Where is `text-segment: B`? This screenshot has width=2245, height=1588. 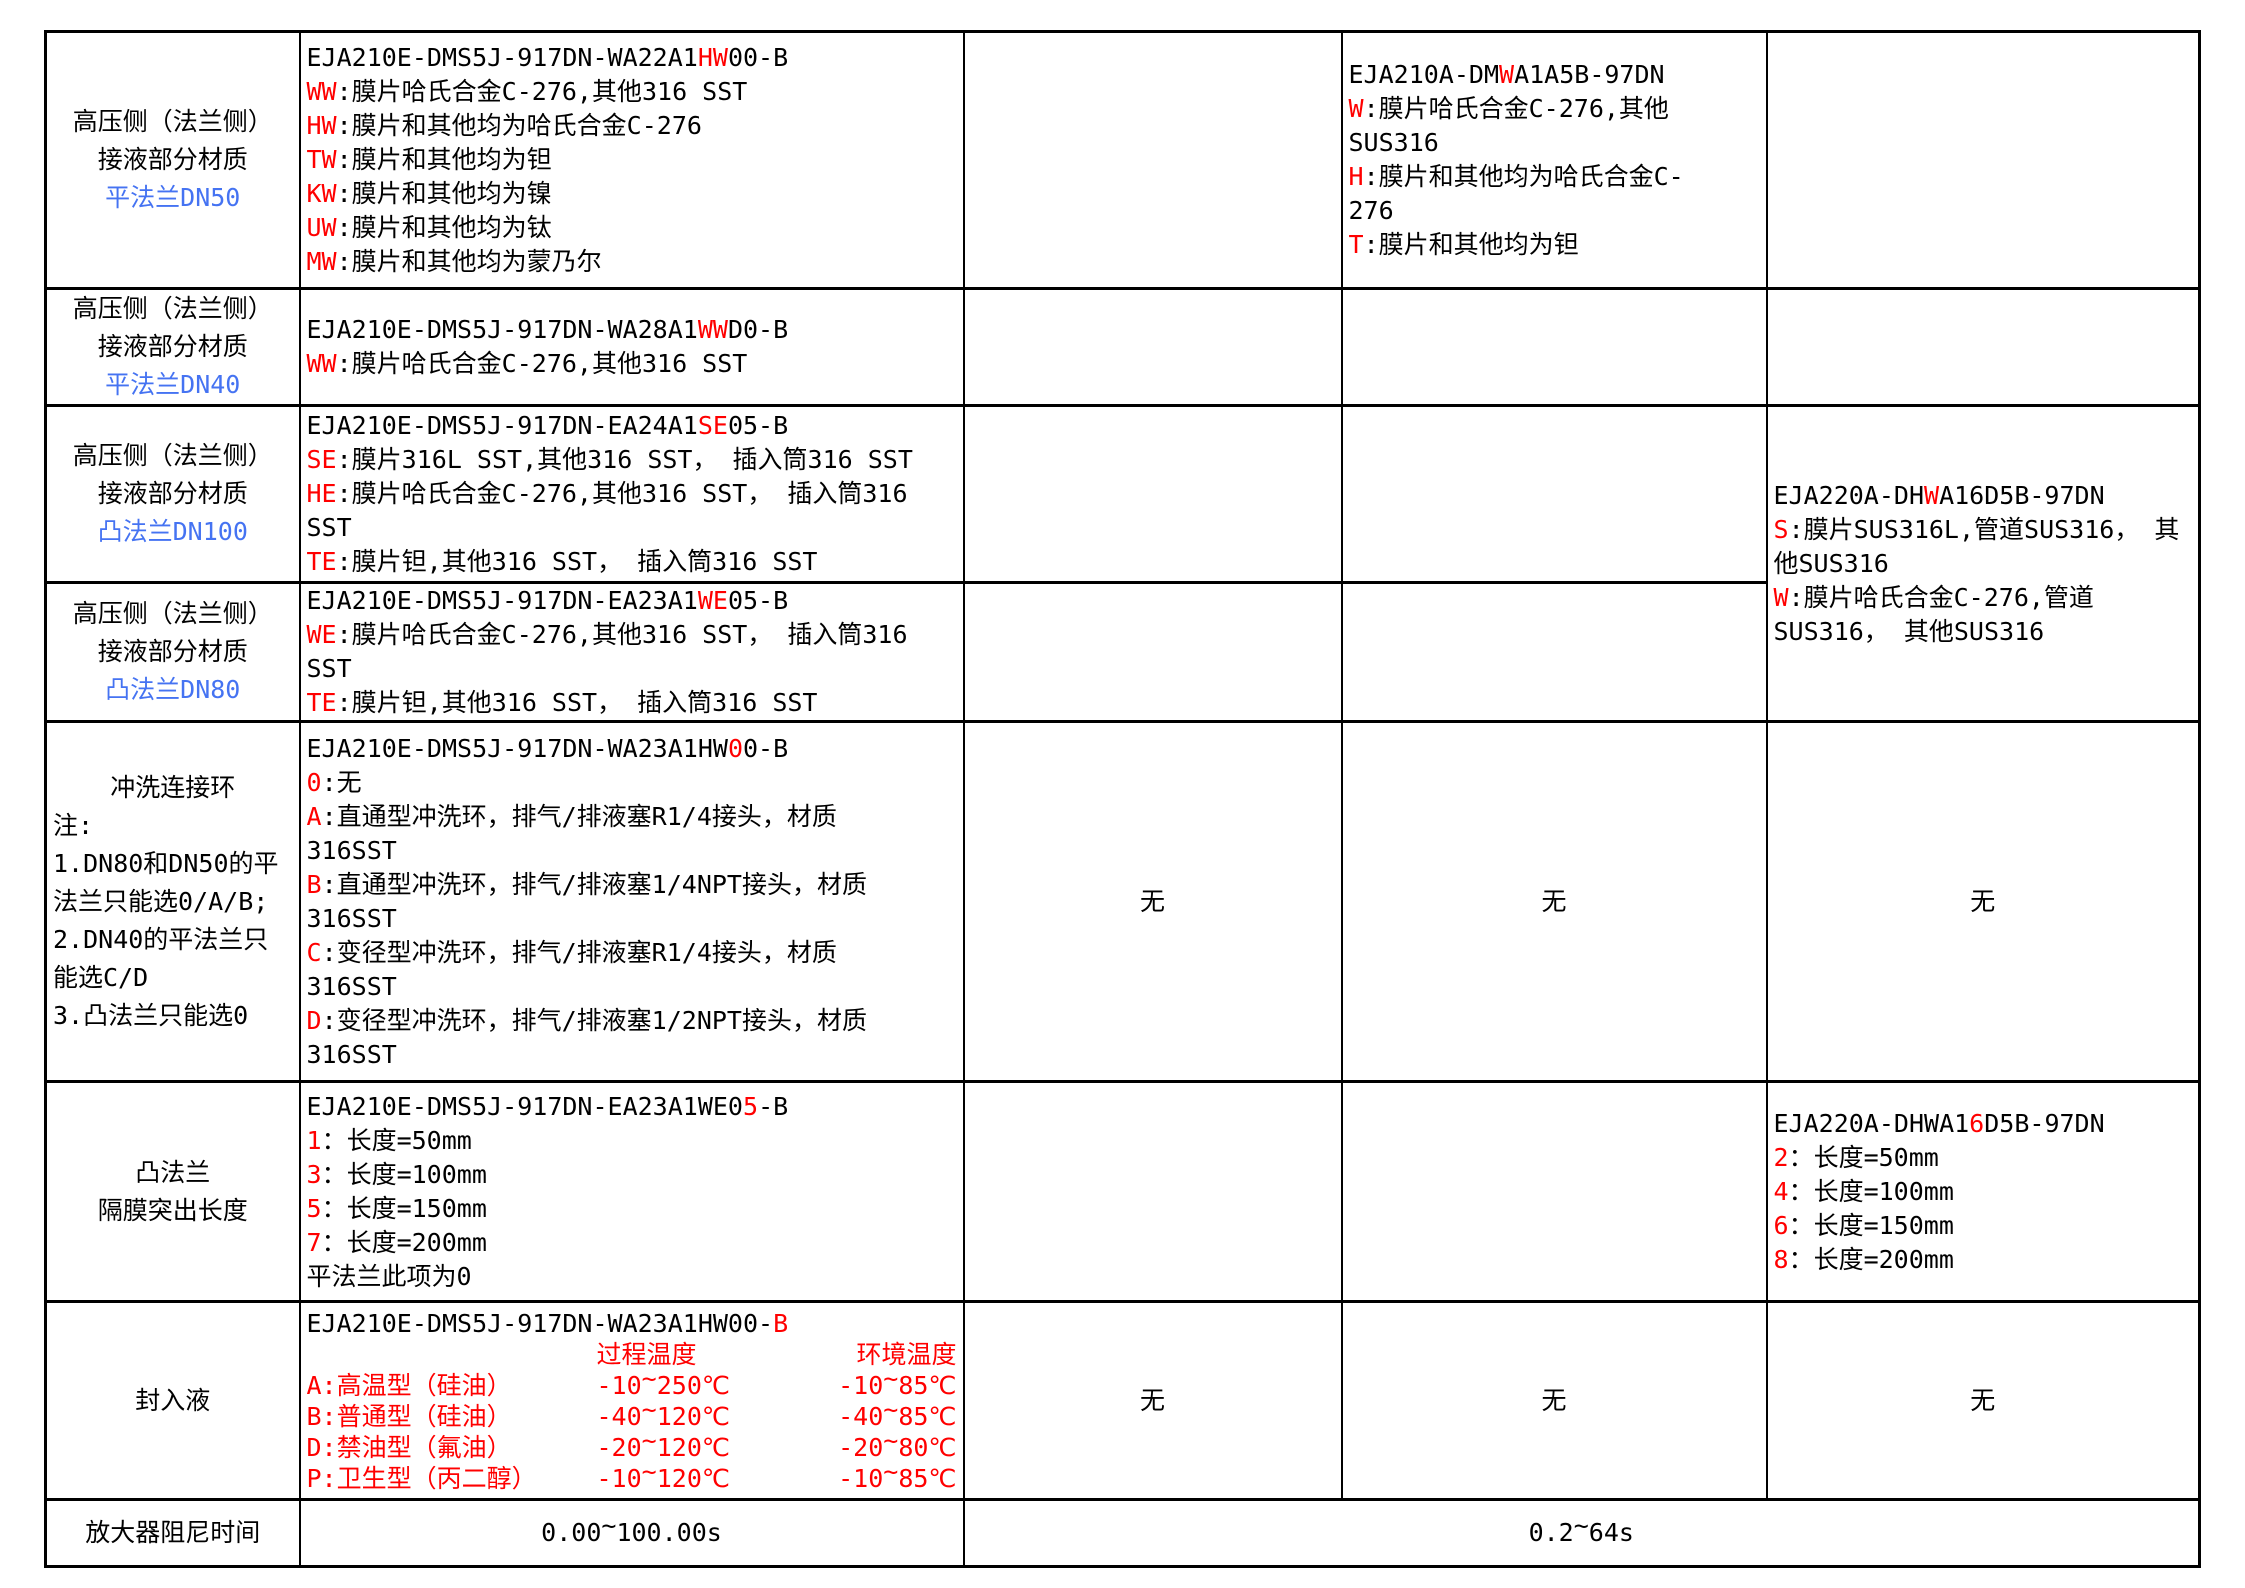
text-segment: B is located at coordinates (781, 1323).